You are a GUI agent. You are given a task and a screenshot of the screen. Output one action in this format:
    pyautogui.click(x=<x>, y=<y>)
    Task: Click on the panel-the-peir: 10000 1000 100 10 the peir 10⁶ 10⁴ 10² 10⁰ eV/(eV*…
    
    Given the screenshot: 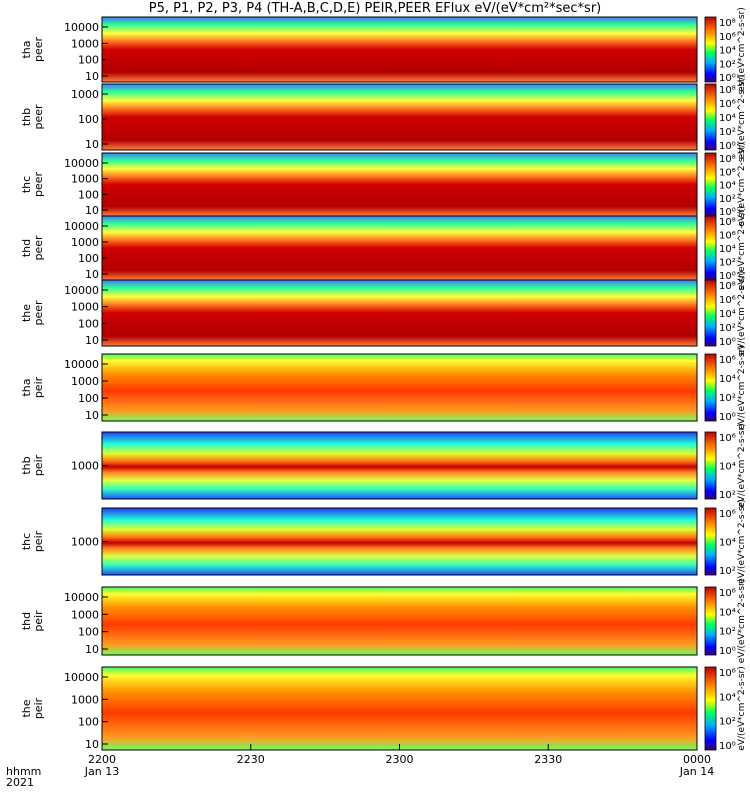 What is the action you would take?
    pyautogui.click(x=383, y=709)
    